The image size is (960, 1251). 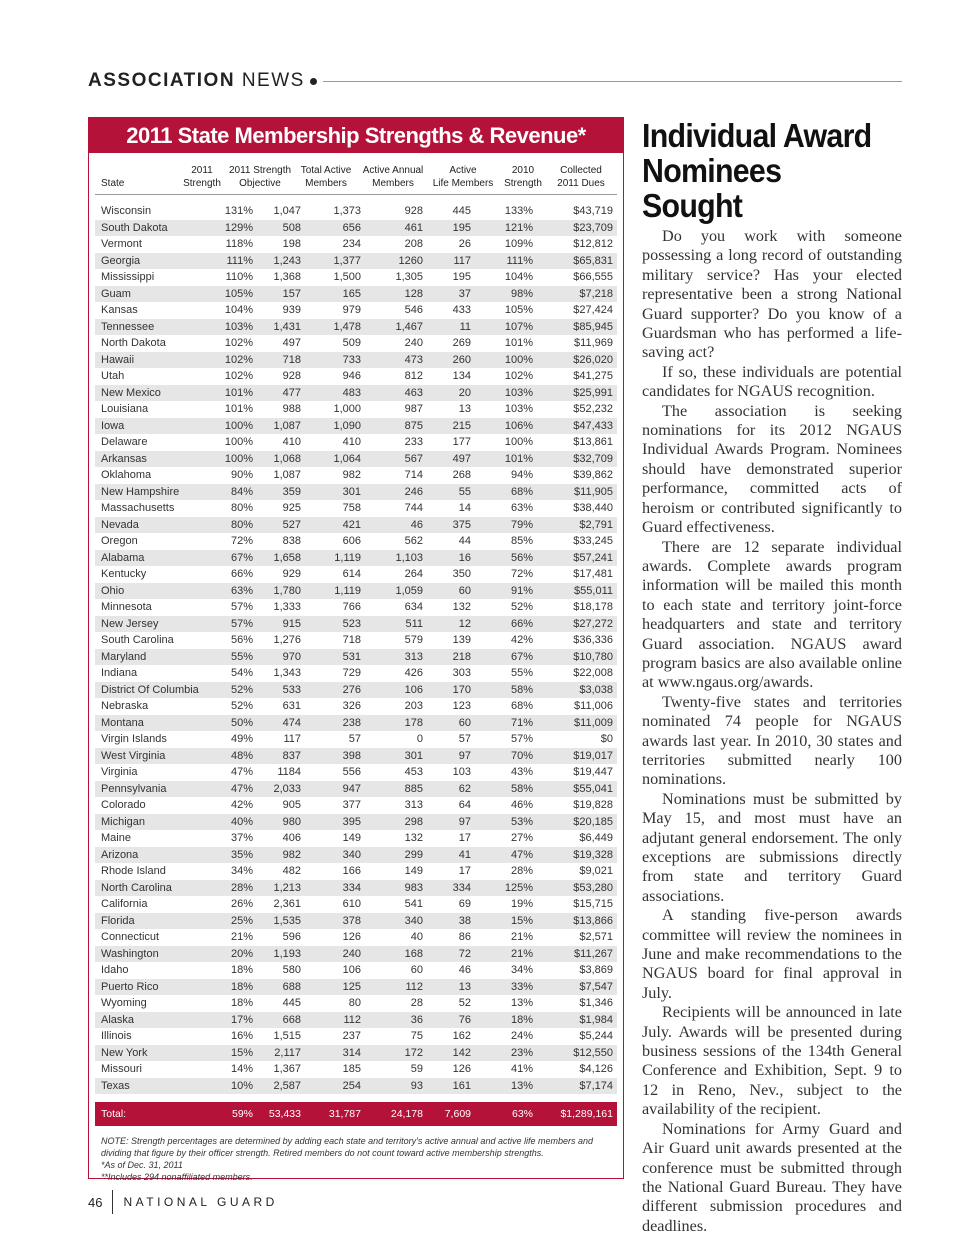 I want to click on table-row: Colorado 42% 905 377 313 64 46% $19,828, so click(x=356, y=805).